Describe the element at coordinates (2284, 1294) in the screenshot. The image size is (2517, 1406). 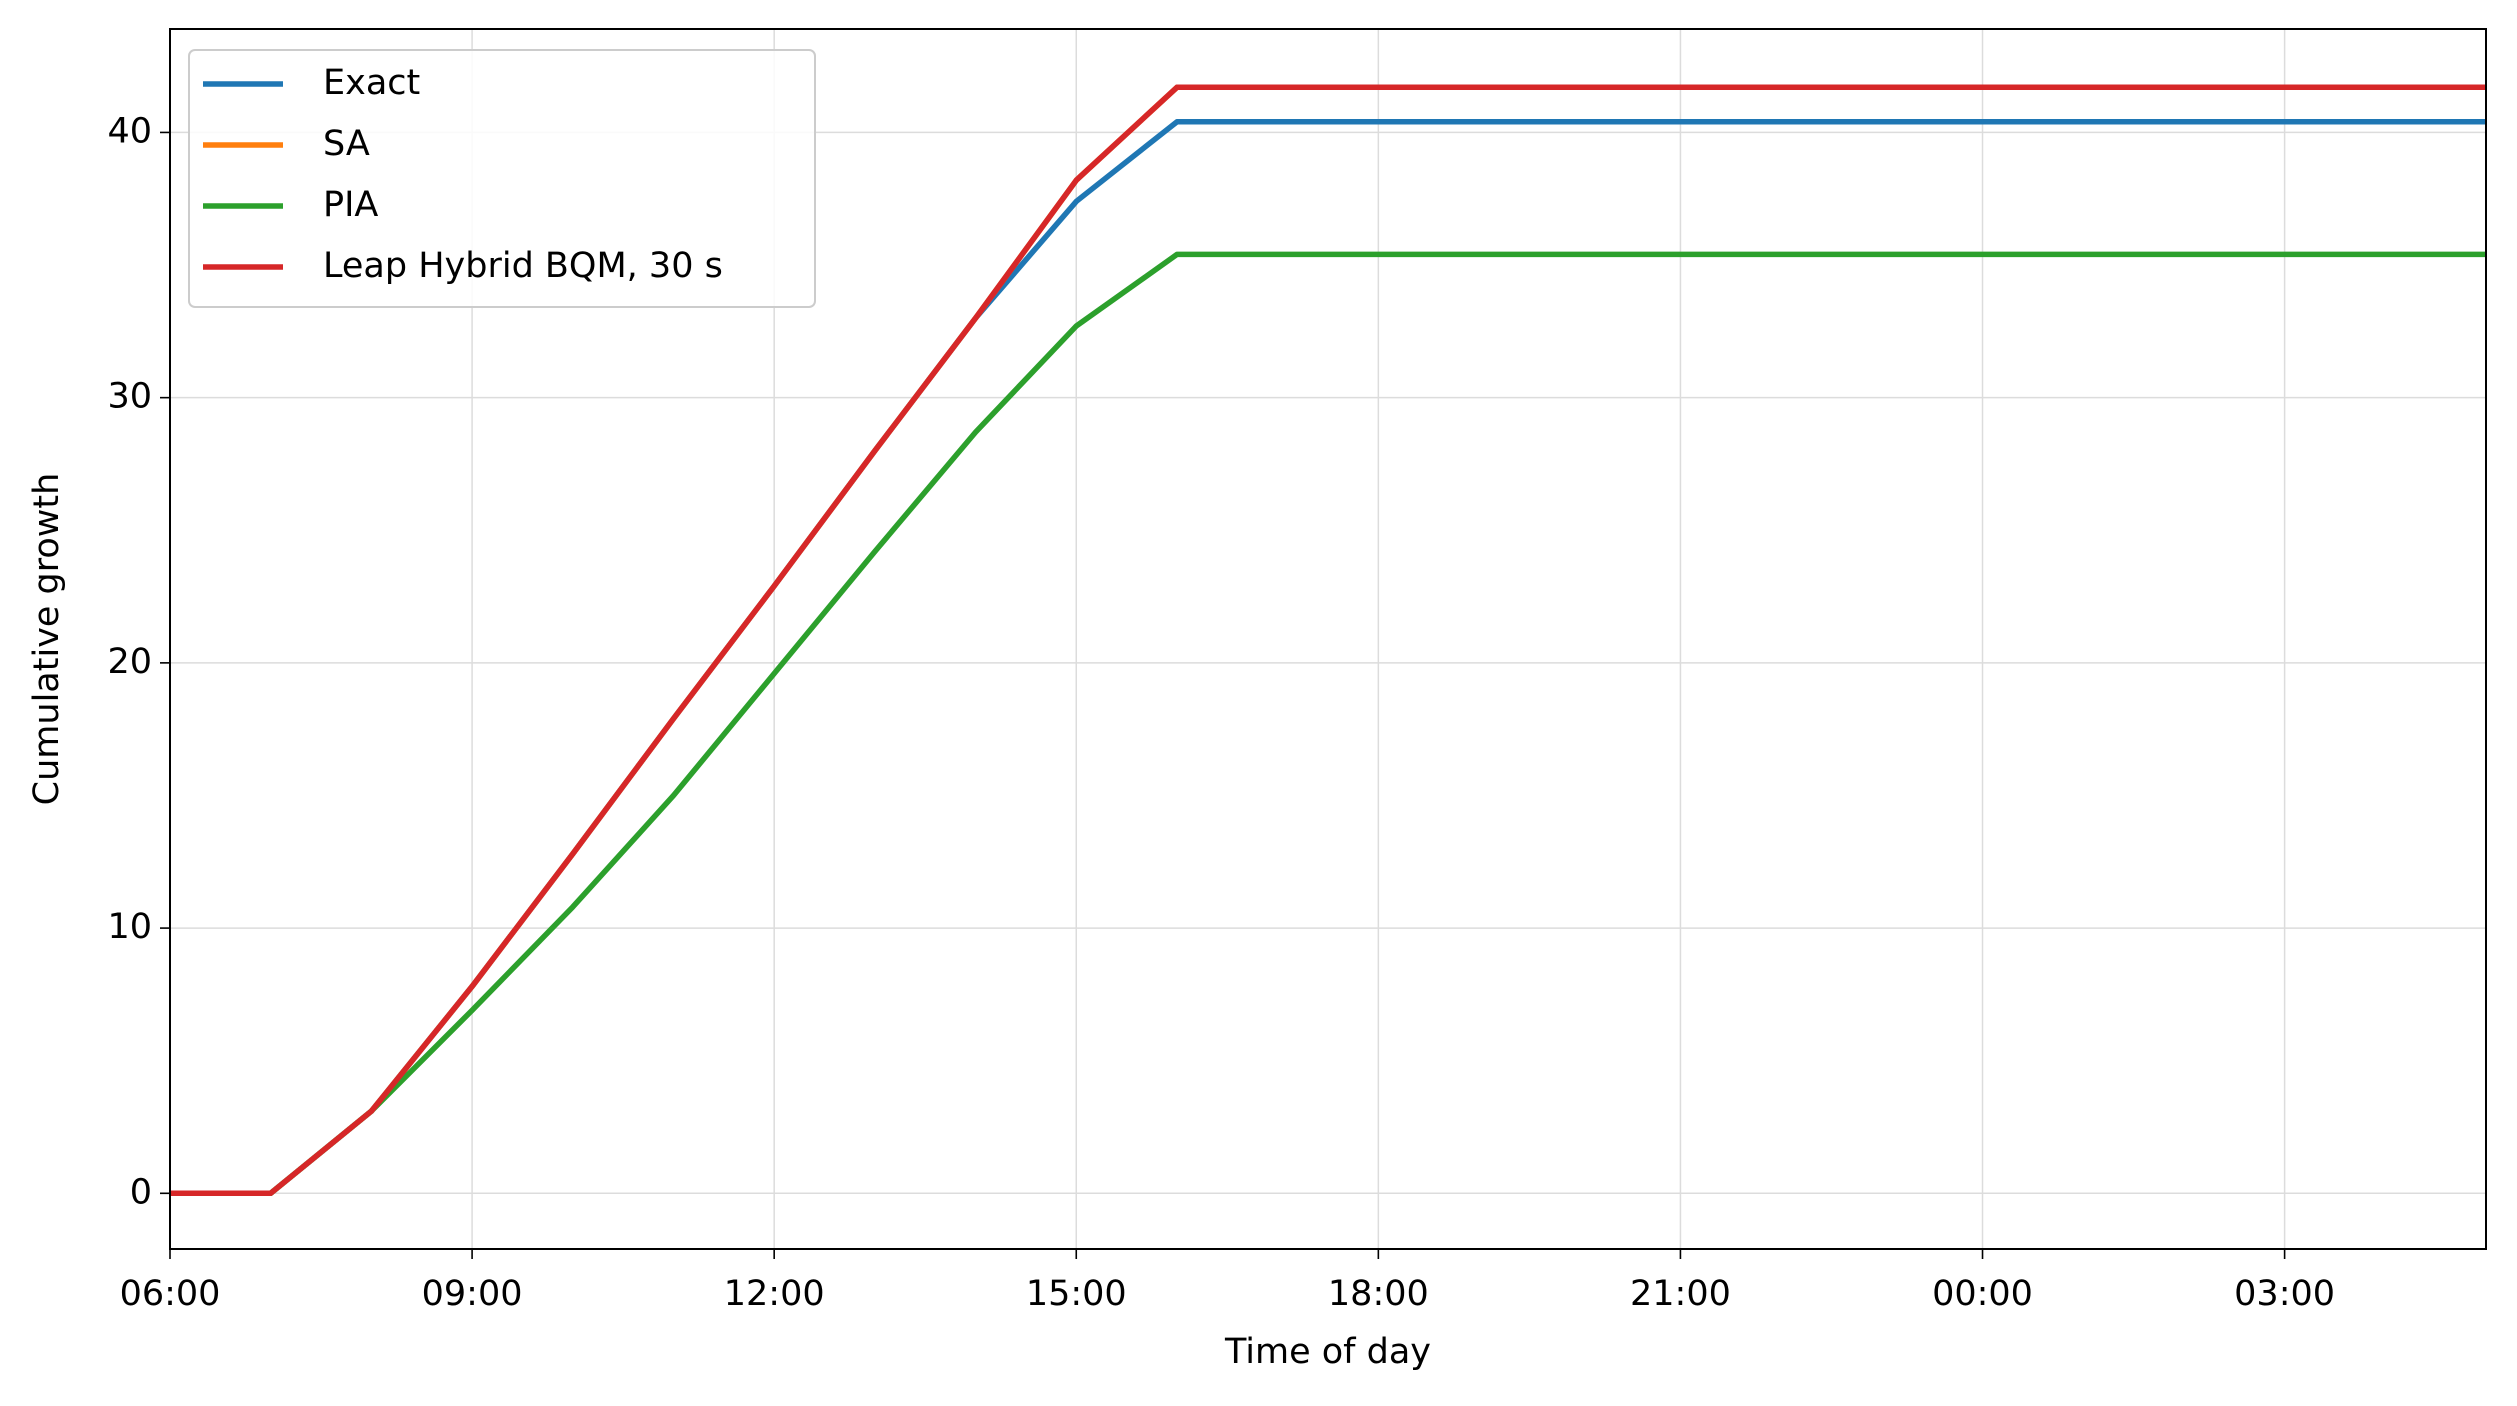
I see `x-tick-label: 03:00` at that location.